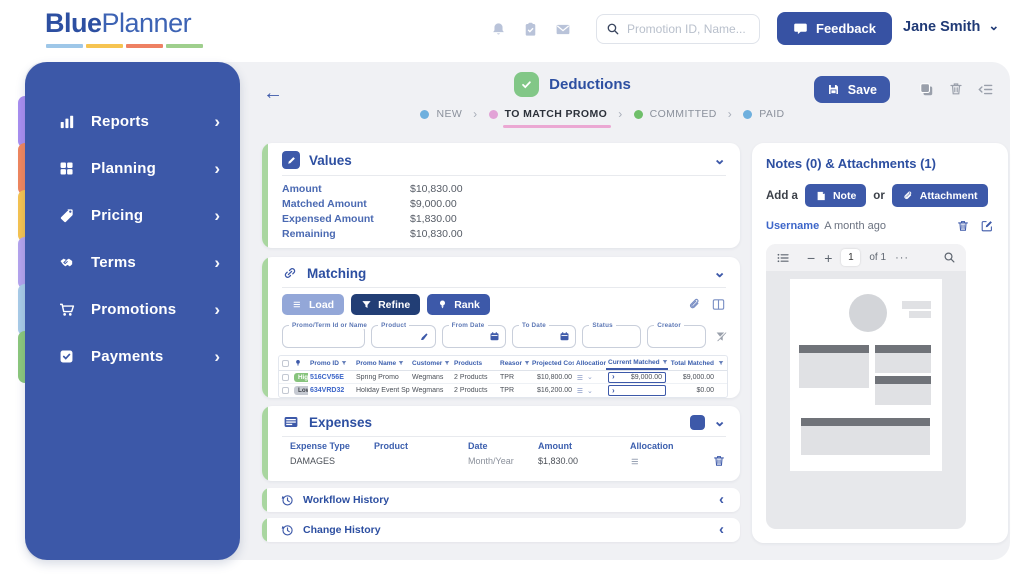  I want to click on filter-label: Product, so click(394, 325).